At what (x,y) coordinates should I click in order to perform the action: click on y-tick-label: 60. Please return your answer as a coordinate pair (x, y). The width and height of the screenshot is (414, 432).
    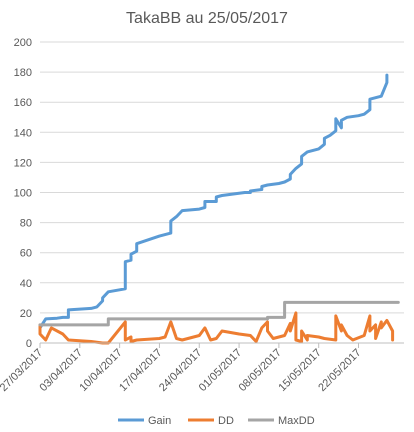
    Looking at the image, I should click on (26, 254).